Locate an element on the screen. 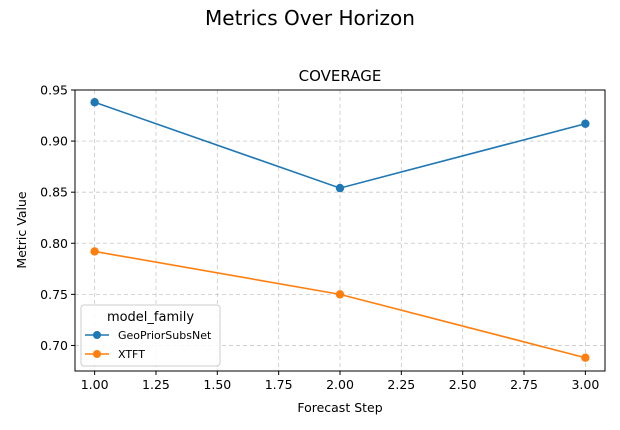 The width and height of the screenshot is (620, 430). x-tick-label: 2.75 is located at coordinates (524, 384).